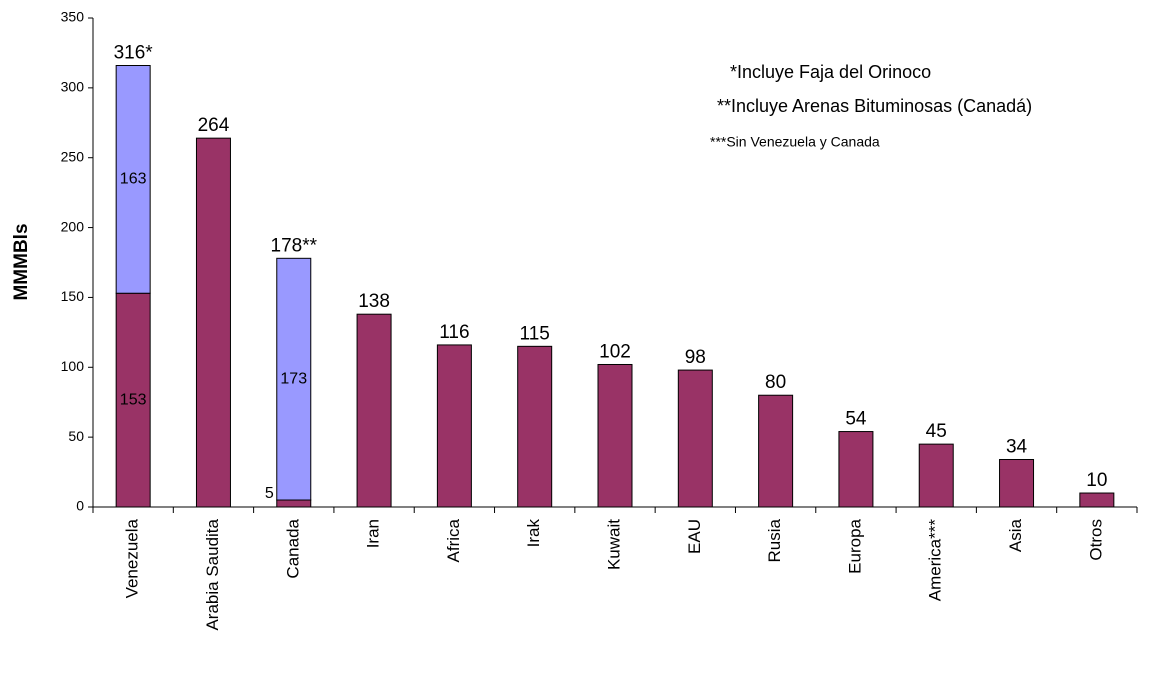 Image resolution: width=1149 pixels, height=685 pixels. I want to click on segment-label: 163, so click(133, 179).